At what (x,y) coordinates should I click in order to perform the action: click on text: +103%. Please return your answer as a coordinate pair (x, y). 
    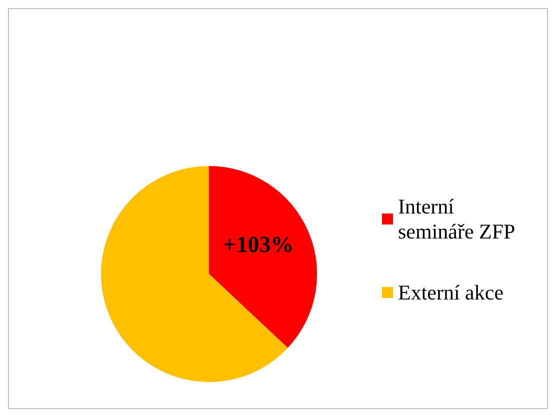
    Looking at the image, I should click on (258, 244).